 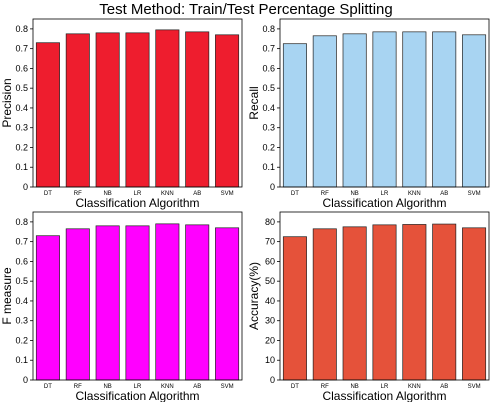 What do you see at coordinates (270, 261) in the screenshot?
I see `y-tick-label: 60` at bounding box center [270, 261].